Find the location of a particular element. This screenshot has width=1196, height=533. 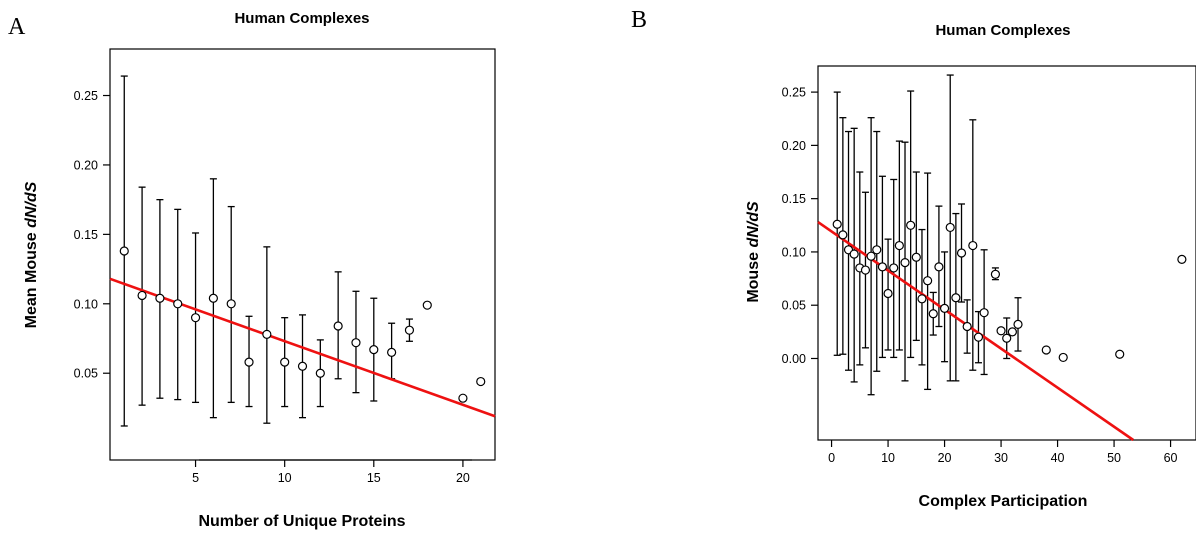

panel-b-title: Human Complexes is located at coordinates (1002, 30).